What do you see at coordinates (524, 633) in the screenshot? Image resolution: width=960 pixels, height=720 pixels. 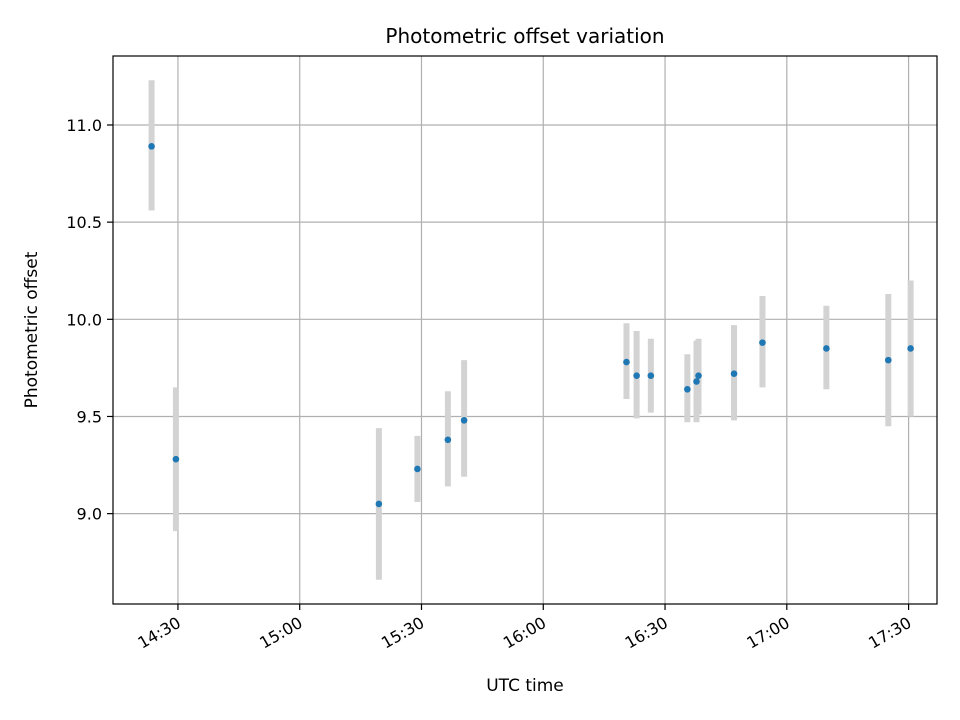 I see `x-tick-label: 16:00` at bounding box center [524, 633].